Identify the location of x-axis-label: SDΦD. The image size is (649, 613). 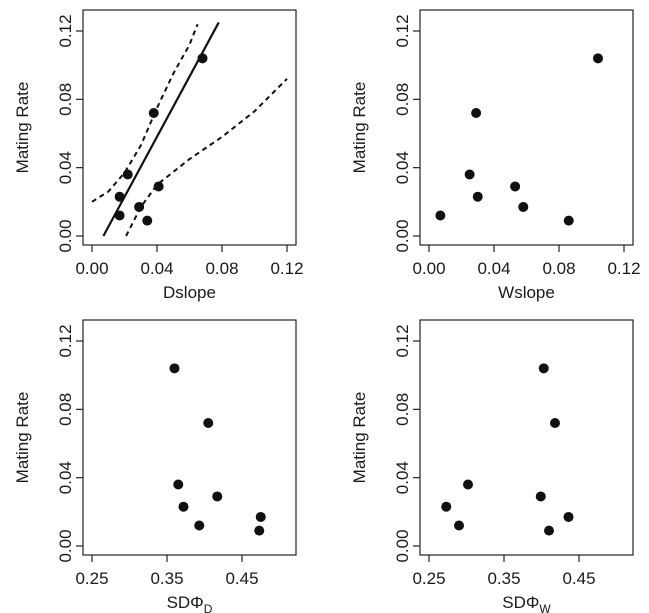
(190, 603).